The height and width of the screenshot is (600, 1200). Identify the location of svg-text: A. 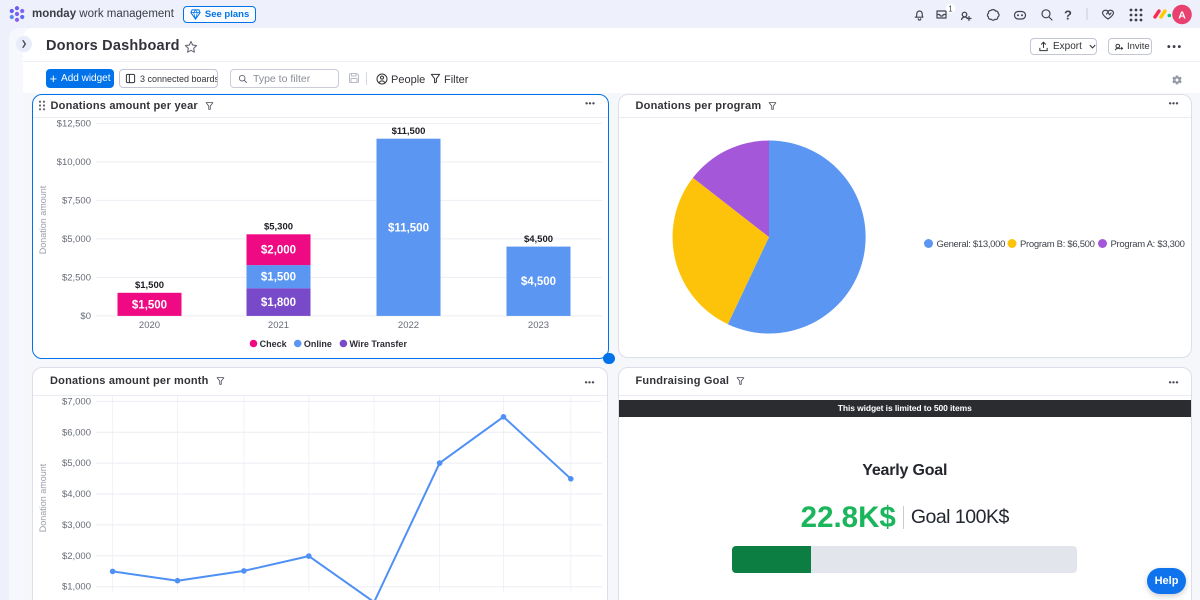
(1182, 15).